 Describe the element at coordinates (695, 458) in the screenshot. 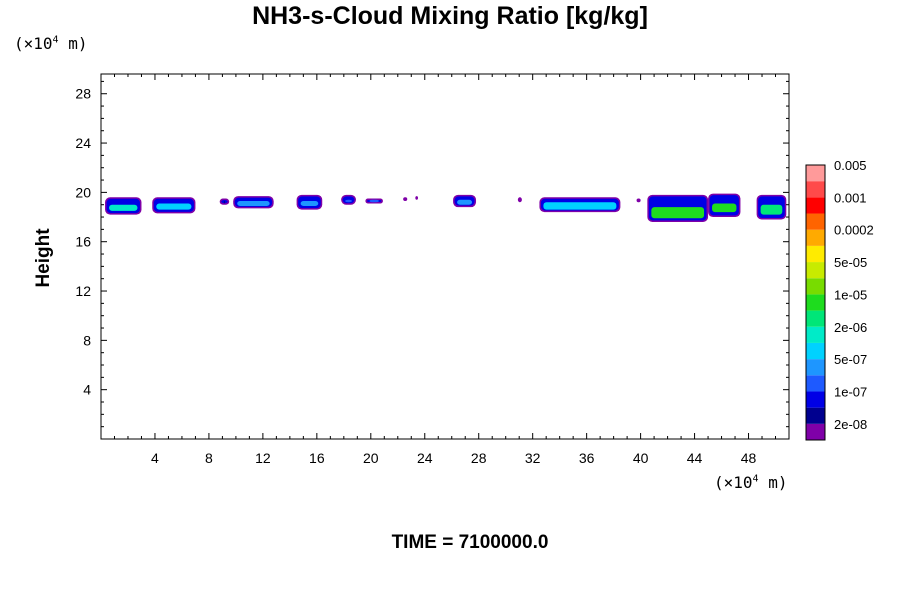

I see `x-tick-label: 44` at that location.